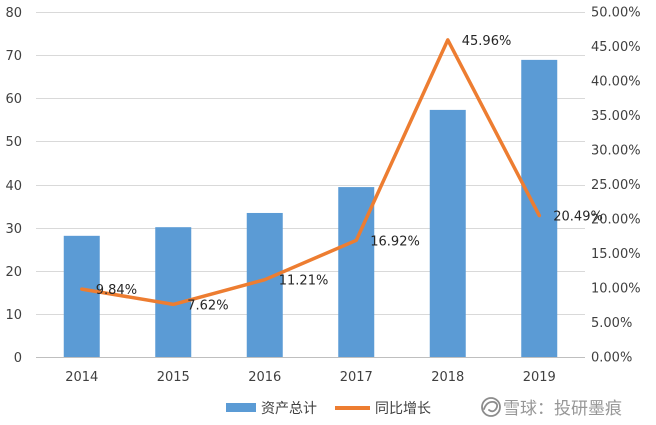 The image size is (656, 425). I want to click on y-right-tick-label: 30.00%, so click(616, 151).